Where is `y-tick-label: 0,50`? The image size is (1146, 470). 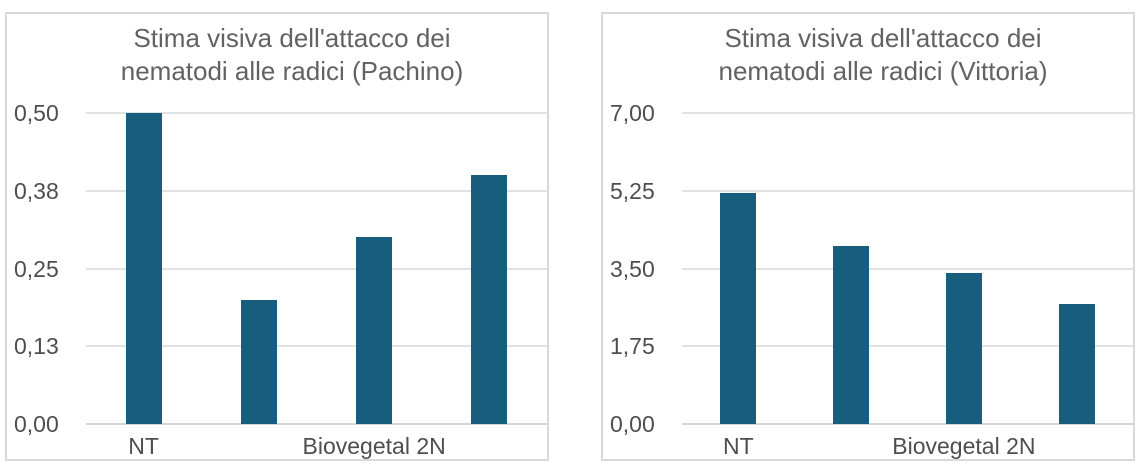
y-tick-label: 0,50 is located at coordinates (36, 113).